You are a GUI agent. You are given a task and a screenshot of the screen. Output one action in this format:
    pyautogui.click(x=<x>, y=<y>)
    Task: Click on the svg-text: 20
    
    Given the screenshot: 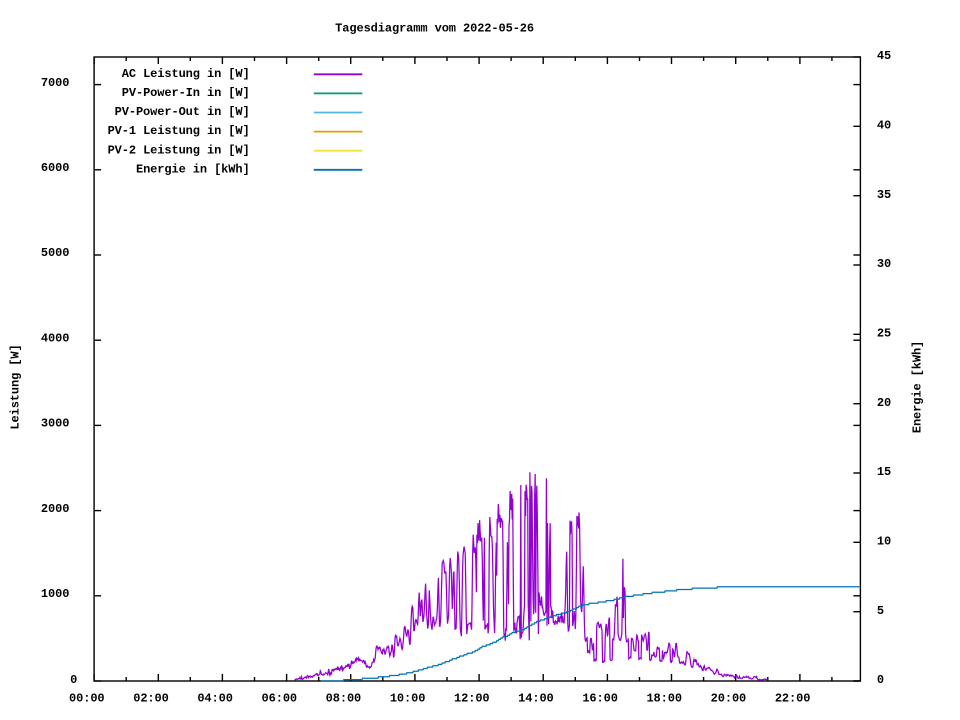 What is the action you would take?
    pyautogui.click(x=884, y=403)
    